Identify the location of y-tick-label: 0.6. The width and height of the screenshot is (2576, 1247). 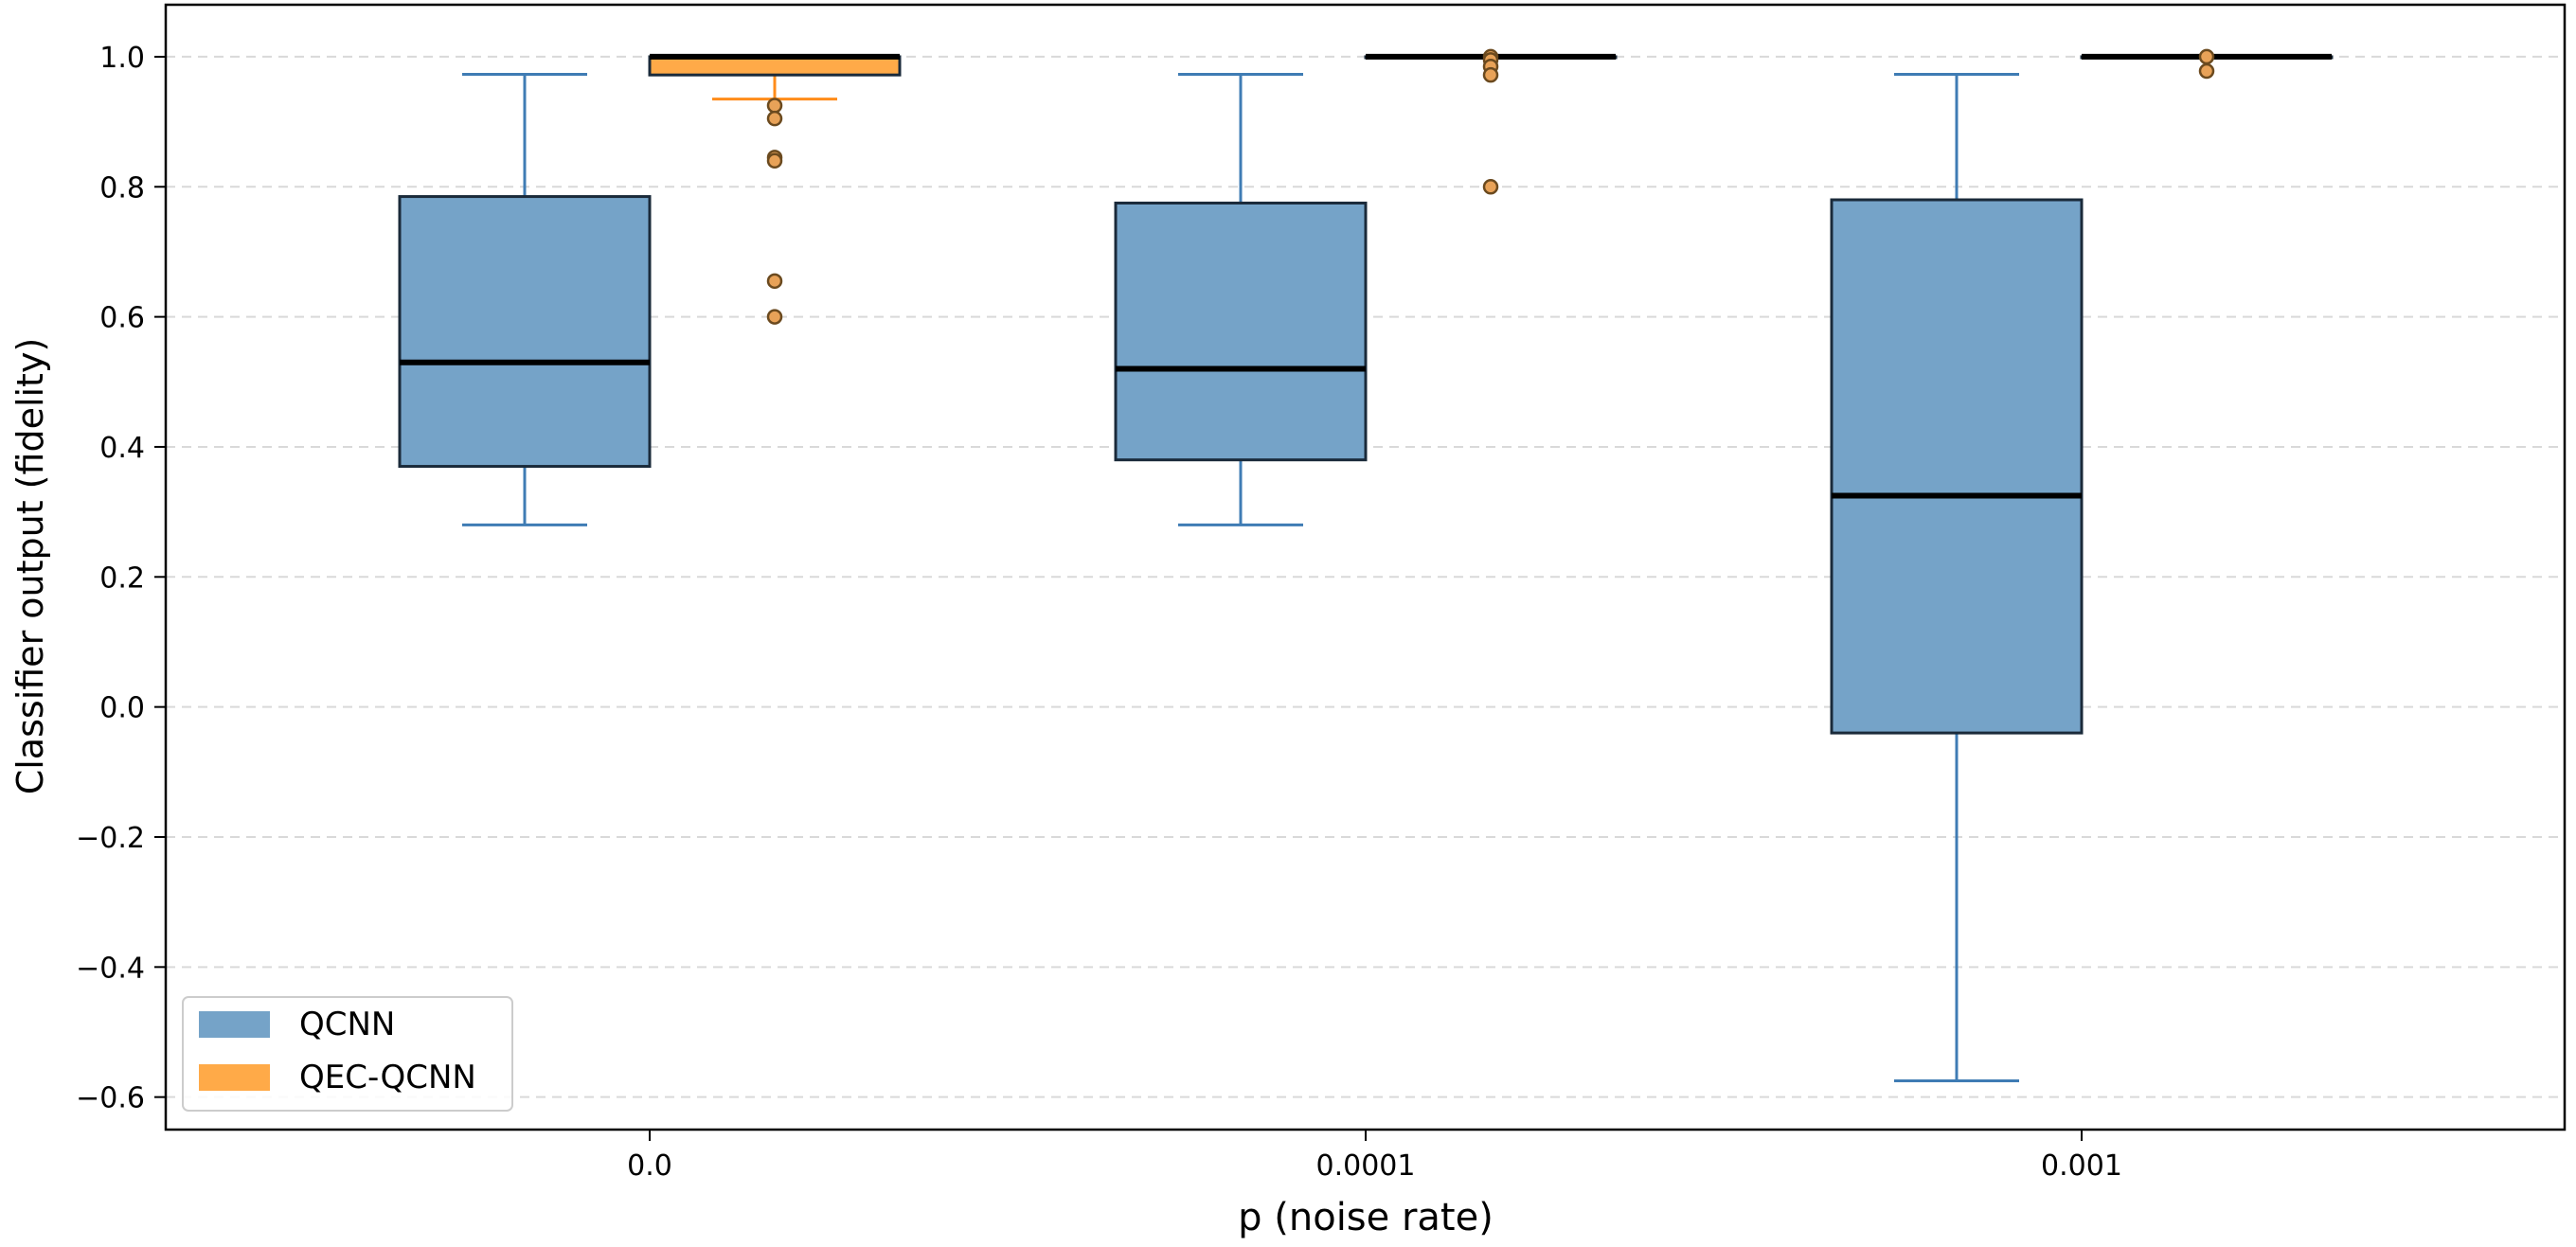
(122, 318).